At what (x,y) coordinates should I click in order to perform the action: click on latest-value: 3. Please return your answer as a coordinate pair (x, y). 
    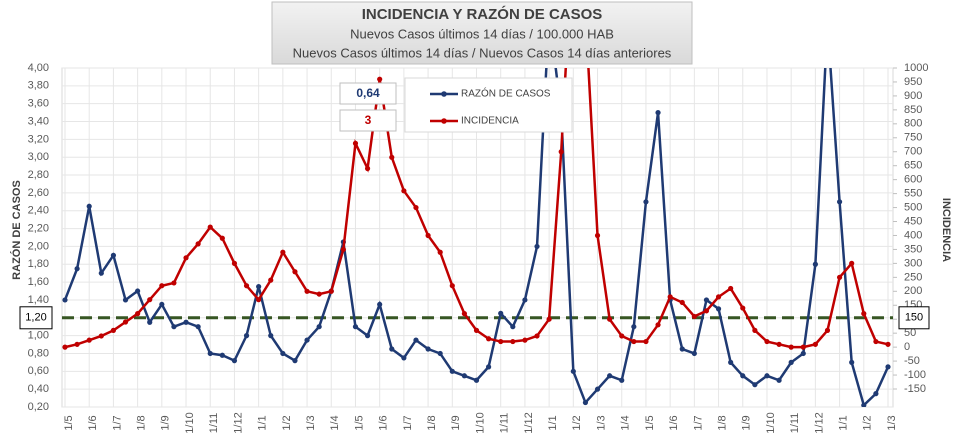
    Looking at the image, I should click on (368, 120).